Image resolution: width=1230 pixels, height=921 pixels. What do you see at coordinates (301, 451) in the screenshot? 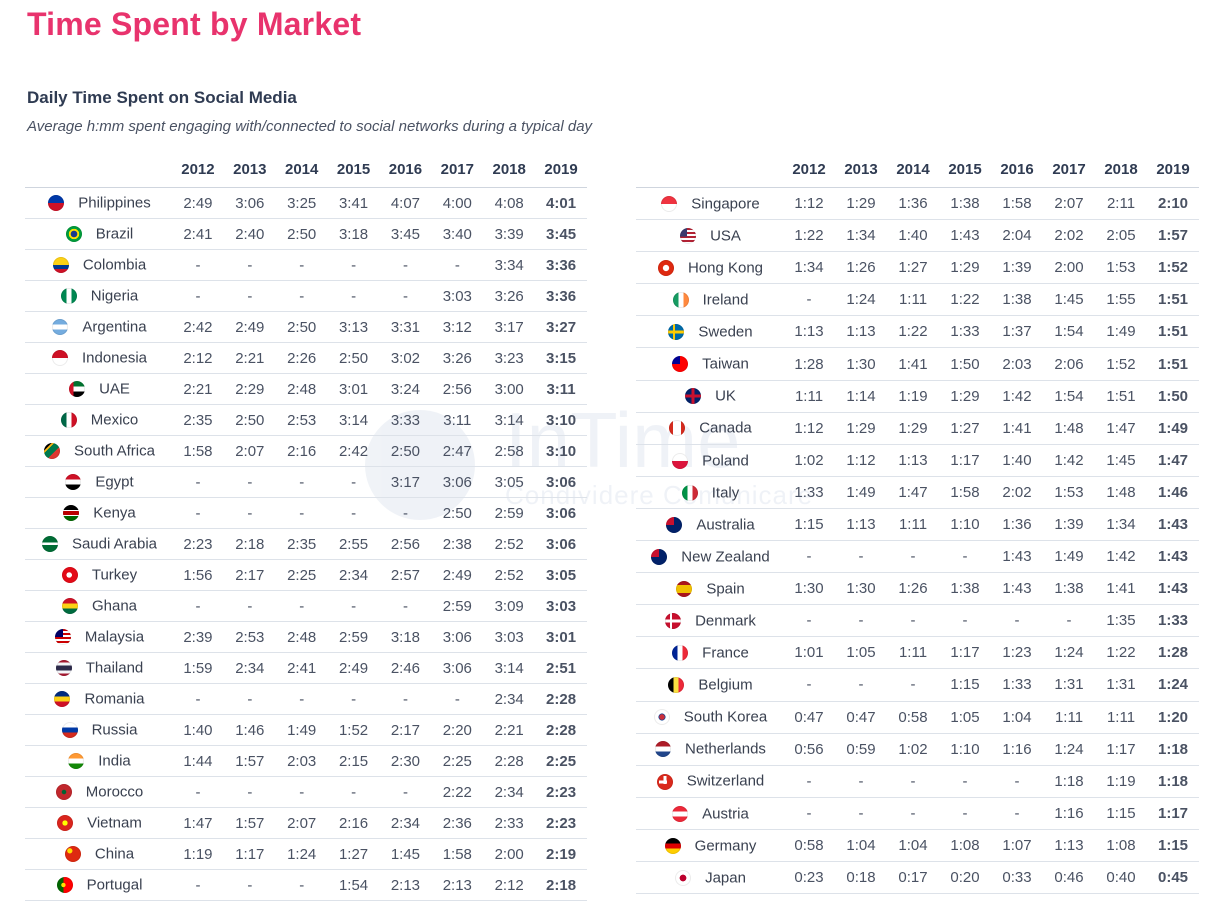
I see `value-cell-2014: 2:16` at bounding box center [301, 451].